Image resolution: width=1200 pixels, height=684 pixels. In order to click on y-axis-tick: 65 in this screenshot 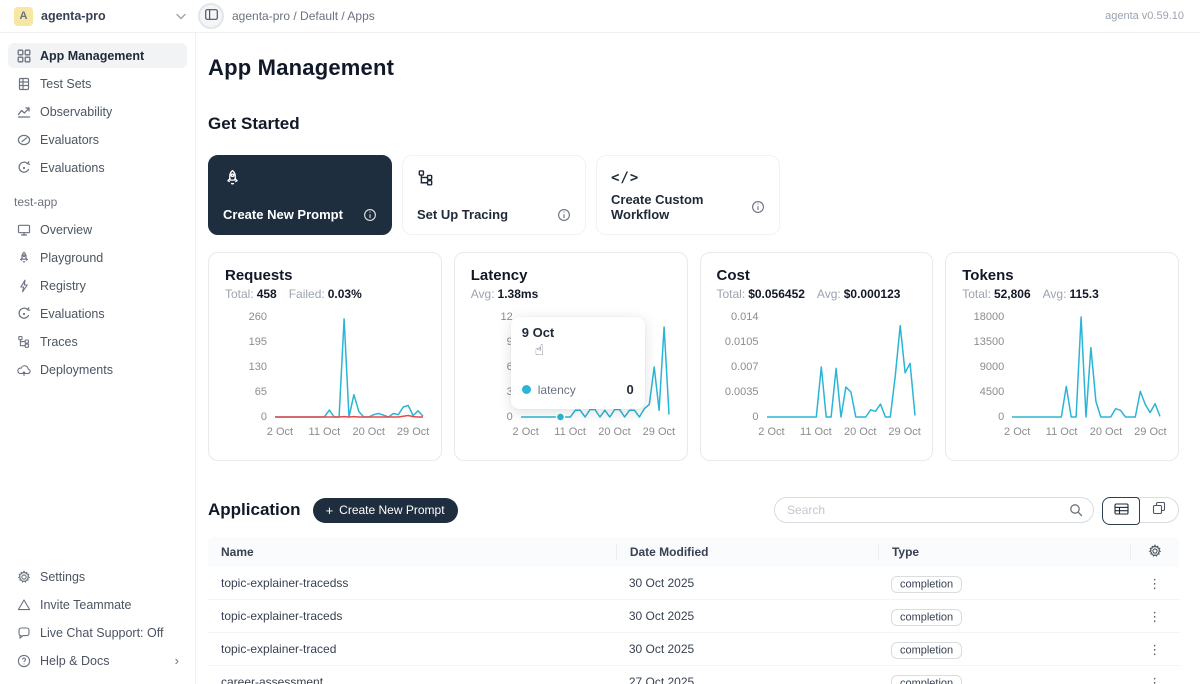, I will do `click(260, 392)`.